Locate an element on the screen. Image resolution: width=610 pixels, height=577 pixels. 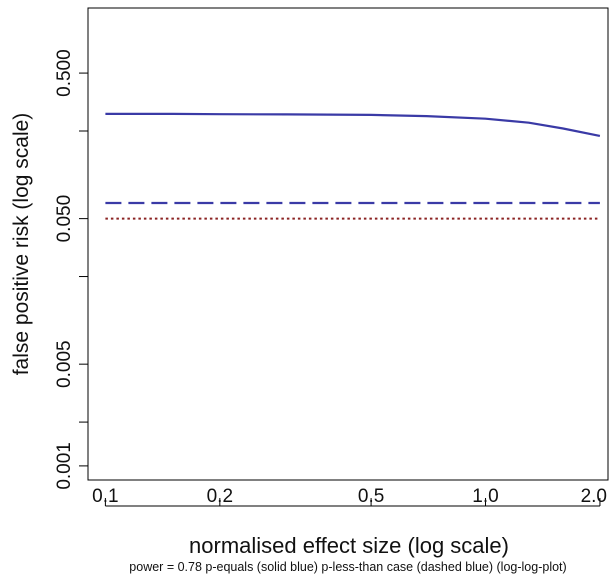
y-tick-label: 0.005 is located at coordinates (64, 364).